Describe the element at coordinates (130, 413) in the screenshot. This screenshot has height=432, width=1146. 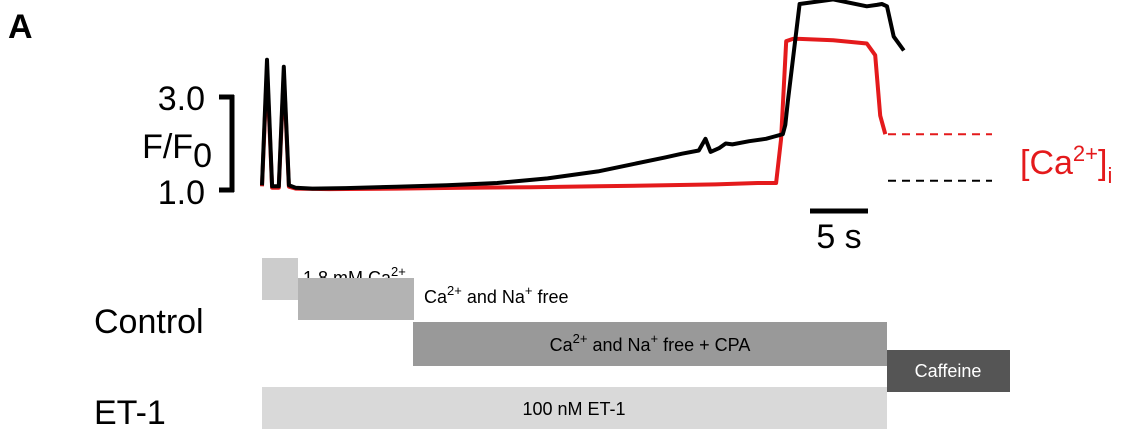
I see `et1-label: ET-1` at that location.